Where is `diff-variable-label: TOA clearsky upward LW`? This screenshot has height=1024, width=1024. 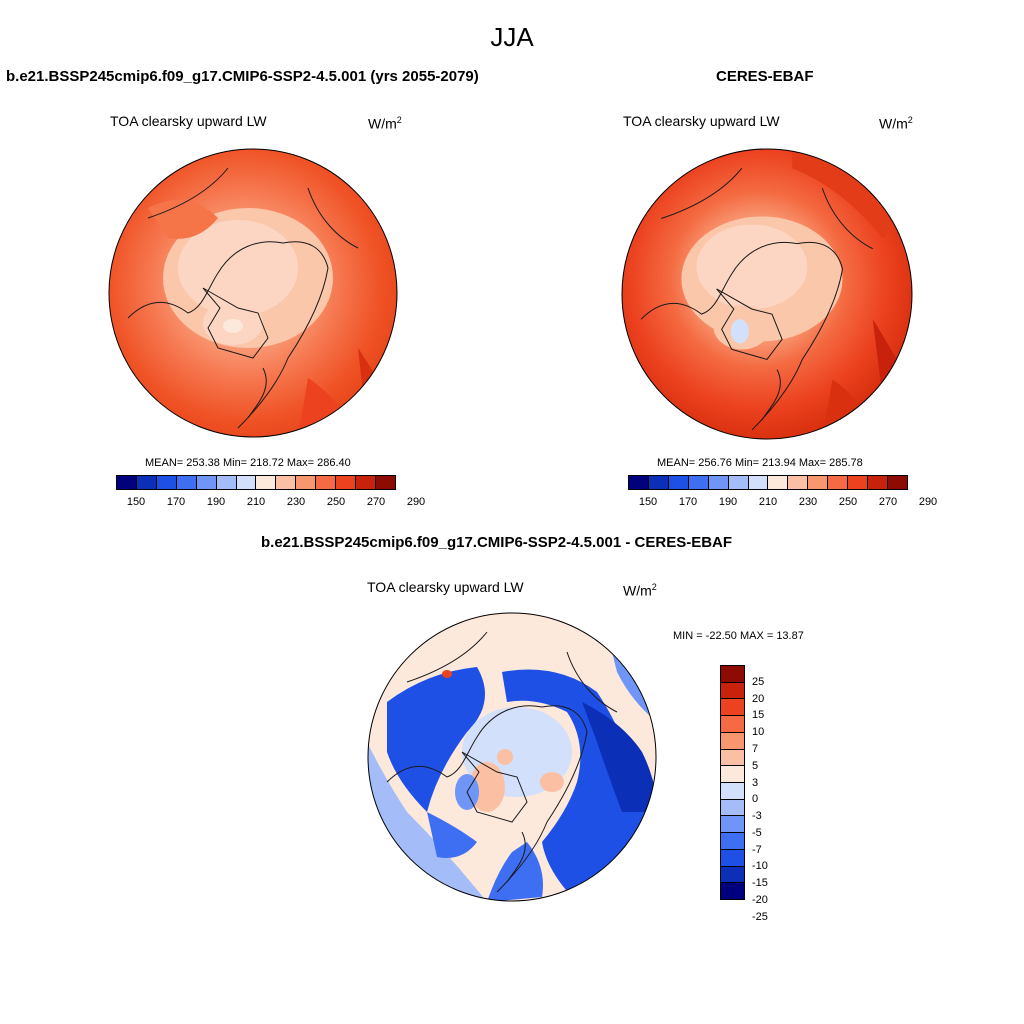 diff-variable-label: TOA clearsky upward LW is located at coordinates (445, 587).